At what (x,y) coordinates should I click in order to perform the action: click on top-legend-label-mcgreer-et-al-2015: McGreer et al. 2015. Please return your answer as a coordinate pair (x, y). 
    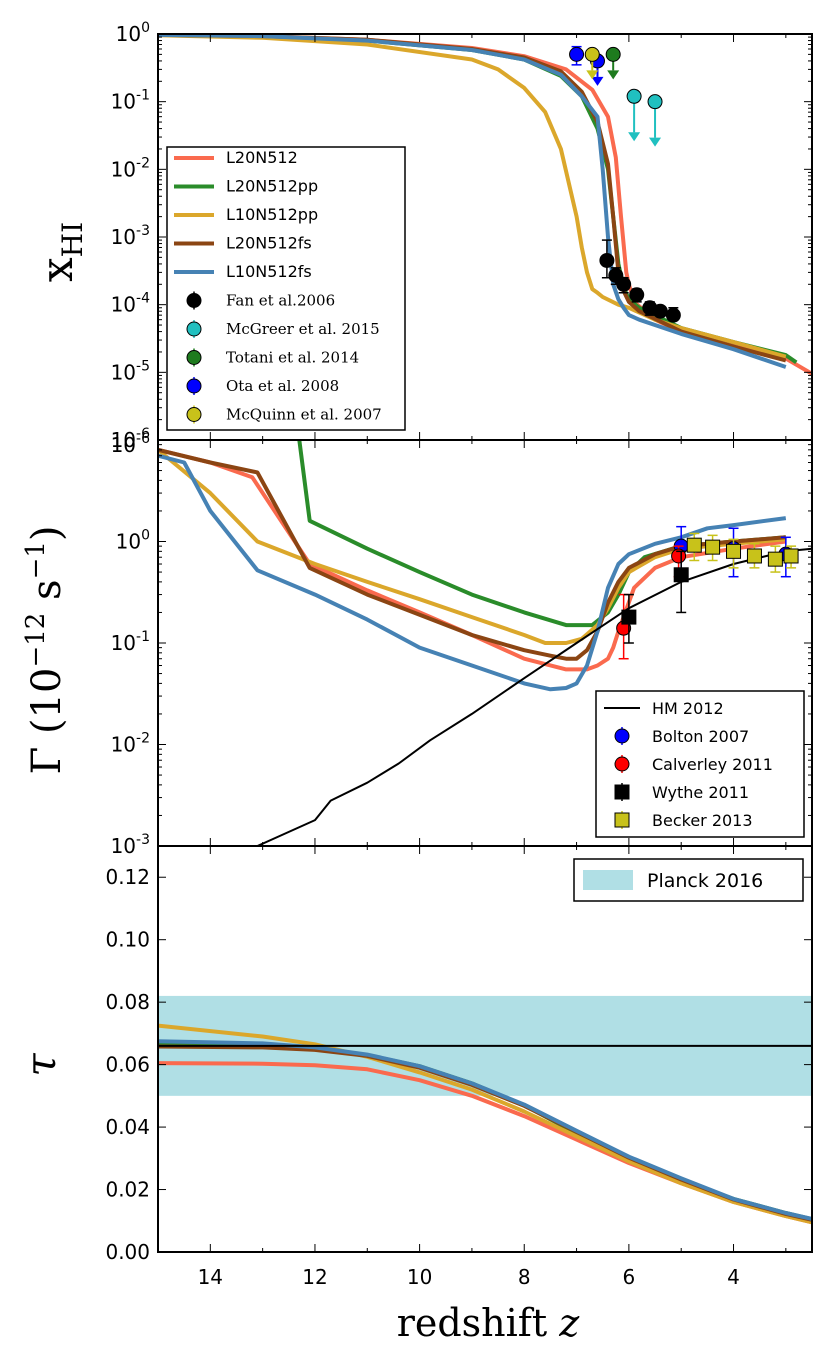
    Looking at the image, I should click on (303, 329).